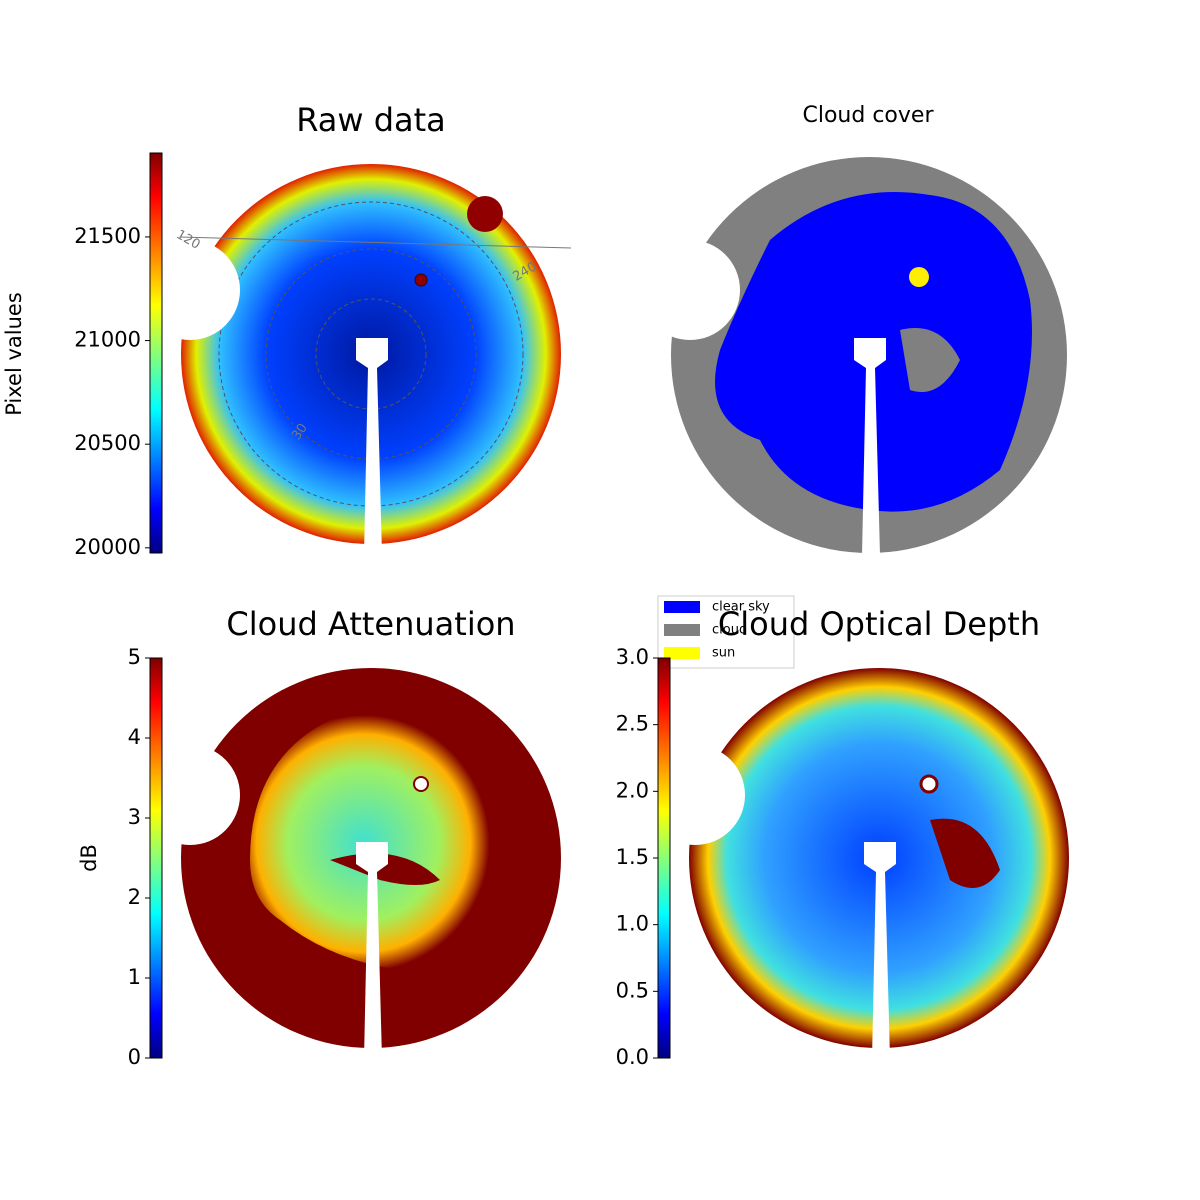 The image size is (1200, 1200). Describe the element at coordinates (632, 924) in the screenshot. I see `tick-label: 1.0` at that location.